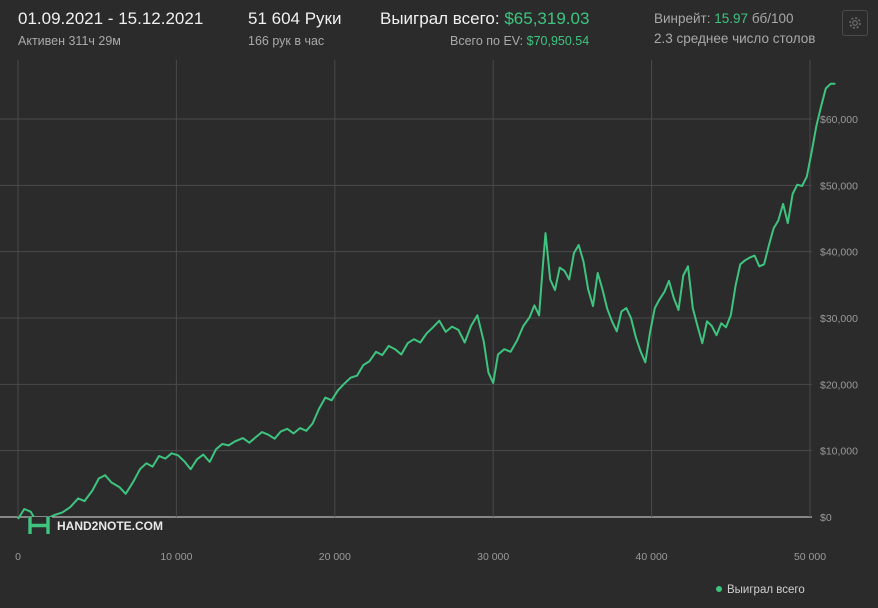 Image resolution: width=878 pixels, height=608 pixels. What do you see at coordinates (547, 18) in the screenshot?
I see `won-total-value: $65,319.03` at bounding box center [547, 18].